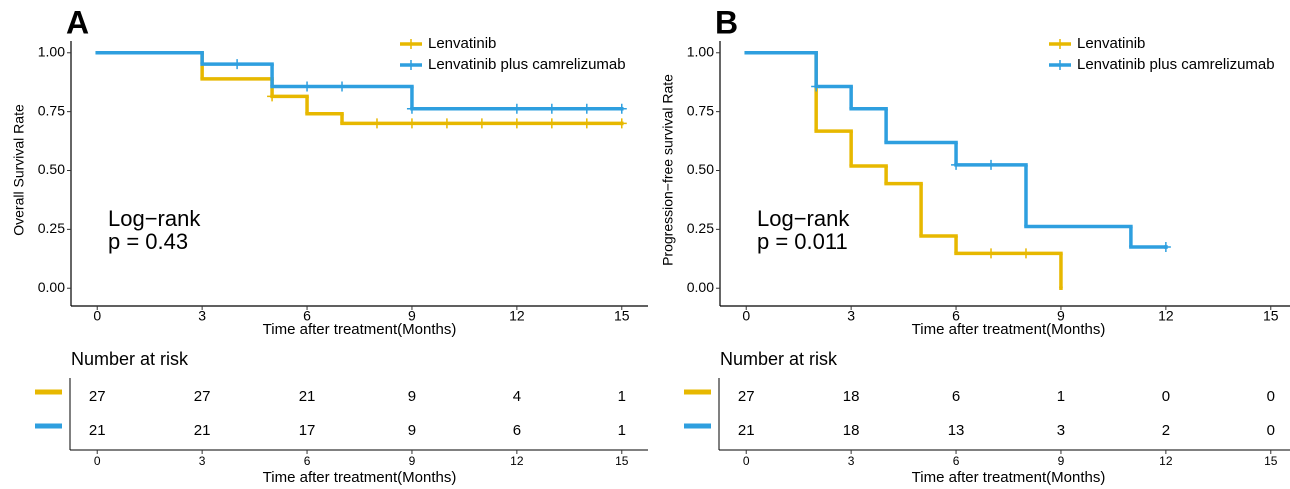 This screenshot has height=489, width=1290. What do you see at coordinates (517, 396) in the screenshot?
I see `risk-count: 4` at bounding box center [517, 396].